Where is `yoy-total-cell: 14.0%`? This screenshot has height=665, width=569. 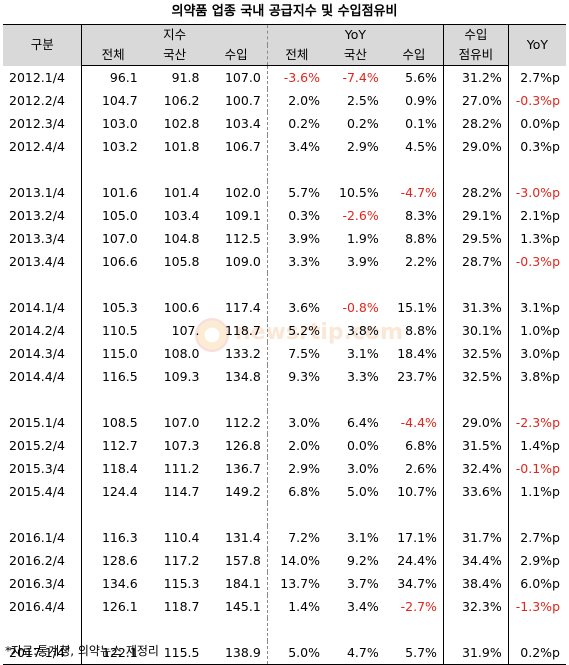
yoy-total-cell: 14.0% is located at coordinates (300, 560).